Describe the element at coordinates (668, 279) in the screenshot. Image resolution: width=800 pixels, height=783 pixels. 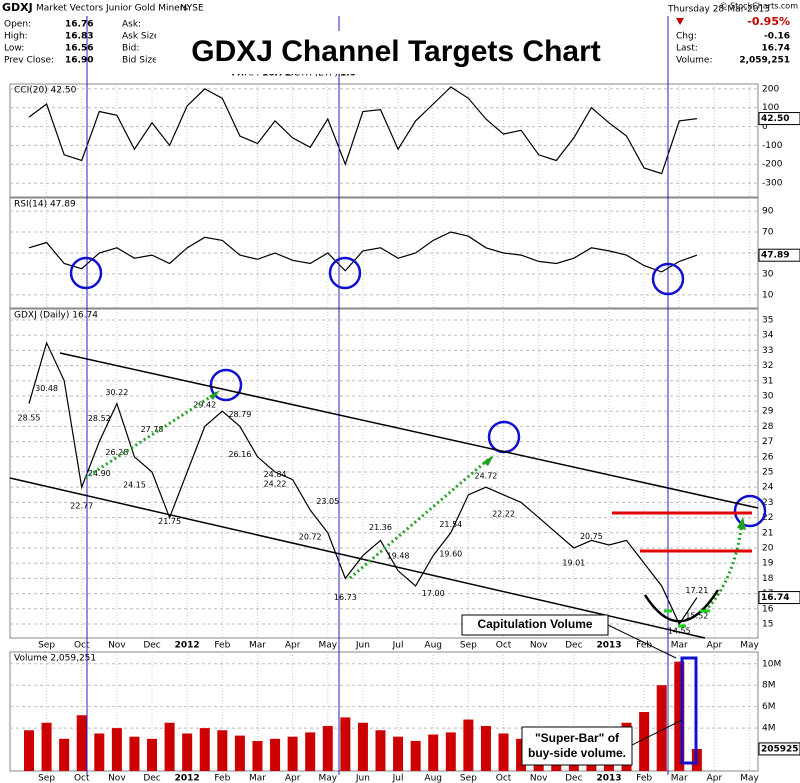
I see `circle` at that location.